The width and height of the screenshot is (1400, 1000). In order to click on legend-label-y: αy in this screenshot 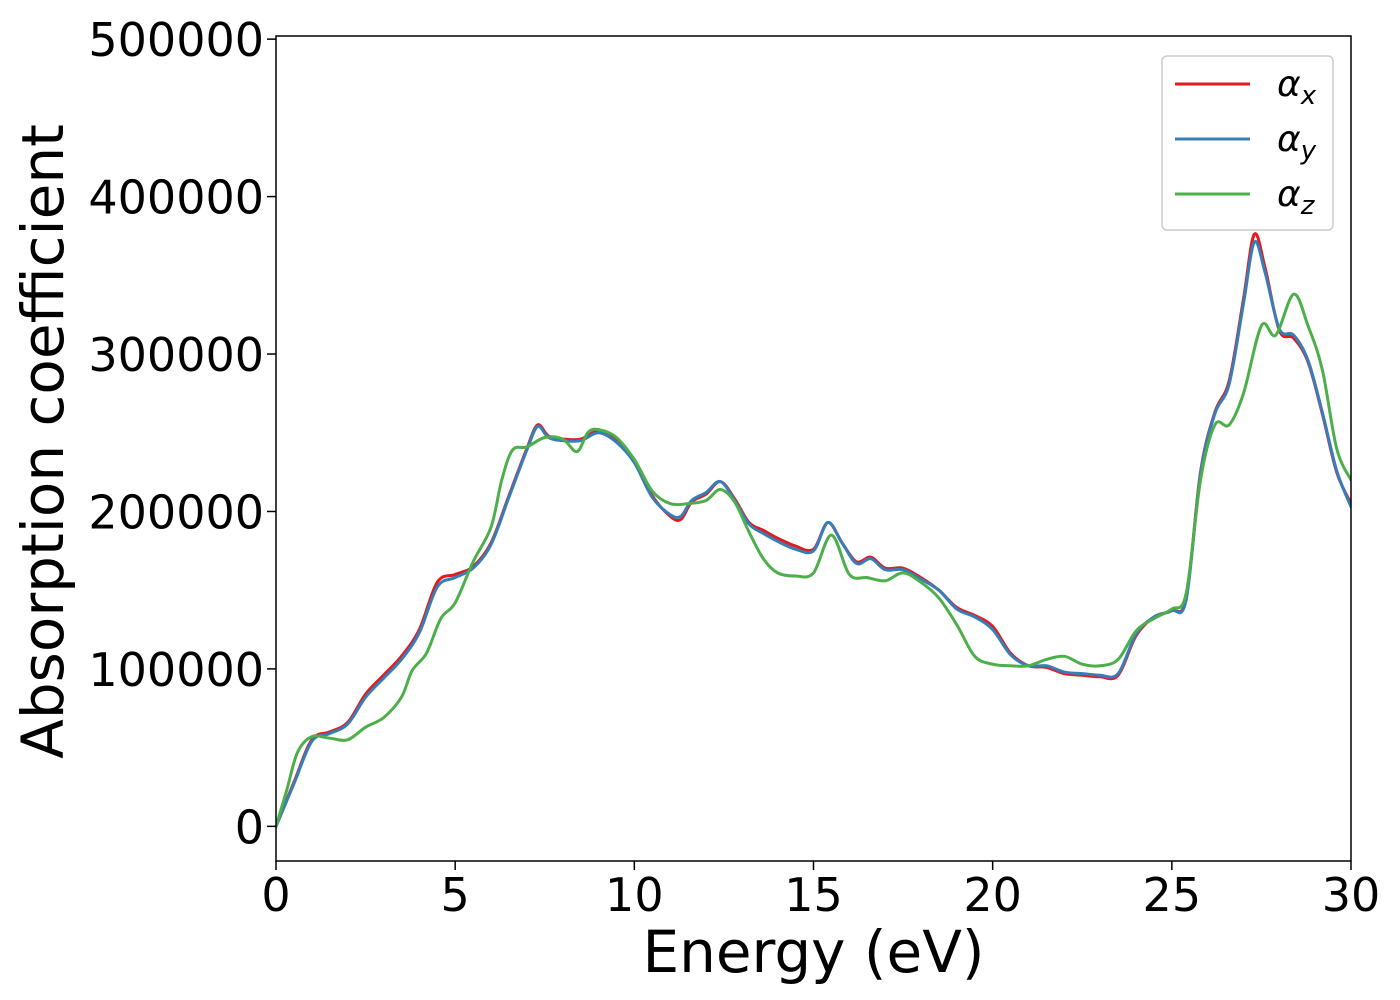, I will do `click(1297, 142)`.